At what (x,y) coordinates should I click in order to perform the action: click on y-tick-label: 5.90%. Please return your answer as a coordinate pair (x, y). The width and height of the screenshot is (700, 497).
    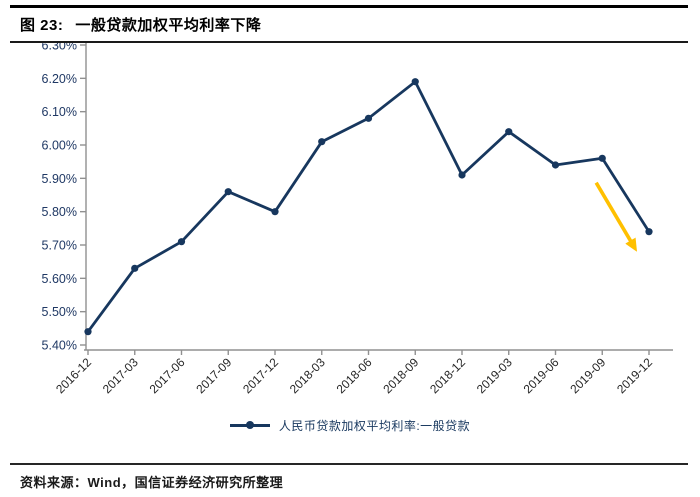
    Looking at the image, I should click on (59, 179).